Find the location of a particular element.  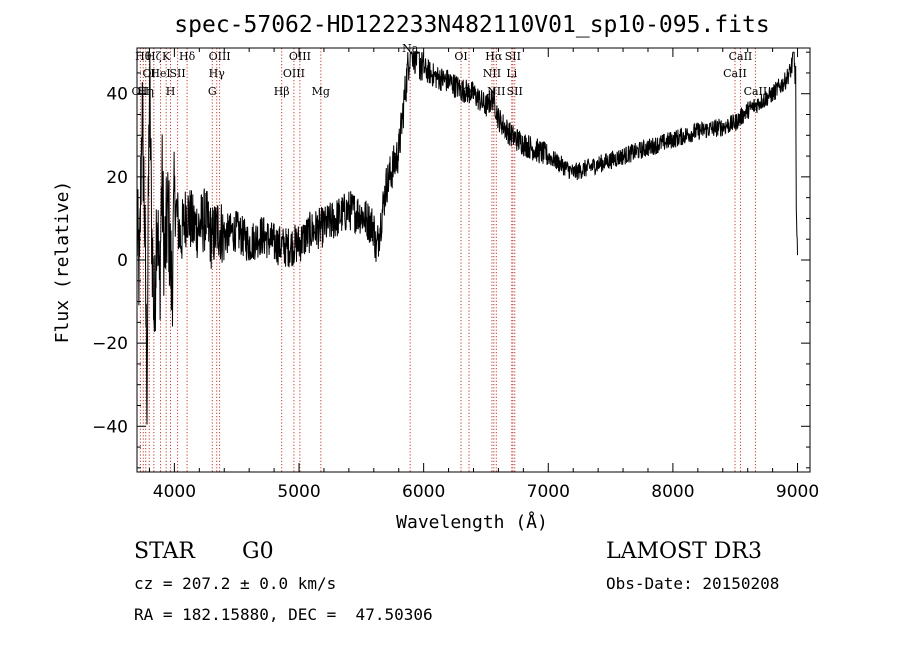

line-label-4: Hζ is located at coordinates (154, 56).